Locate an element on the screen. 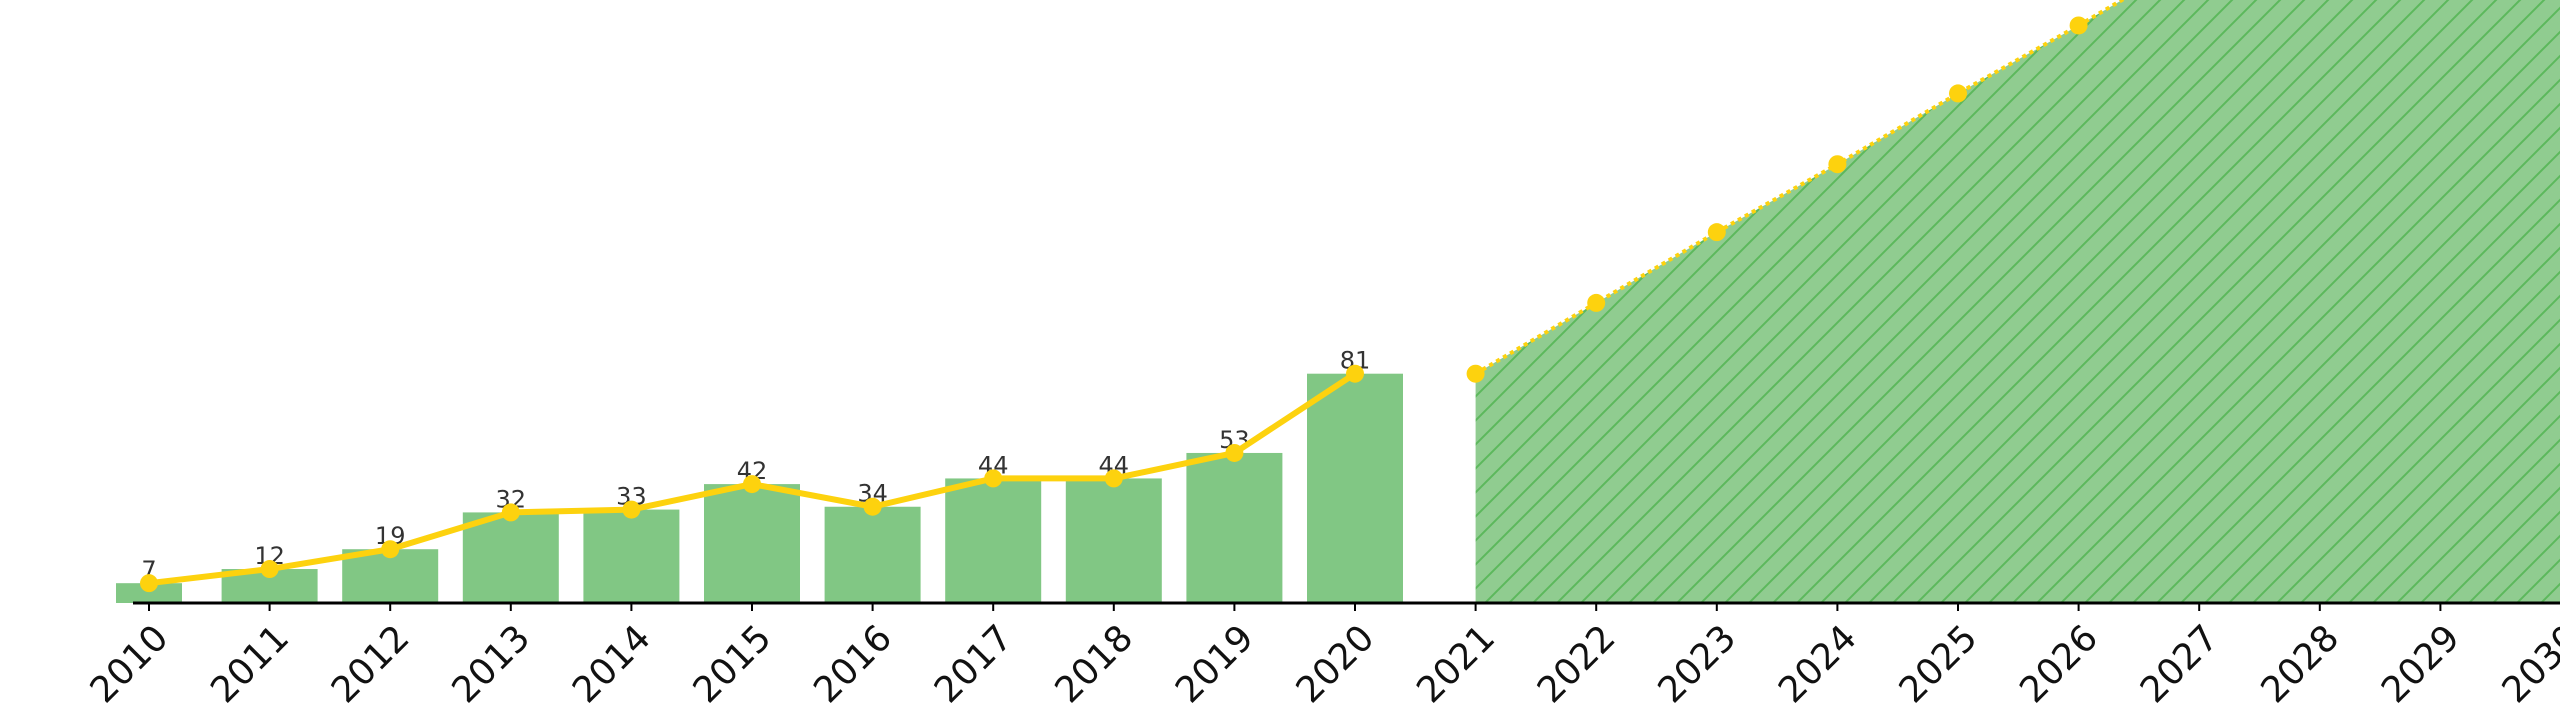  x-tick-label: 2028 is located at coordinates (2300, 662).